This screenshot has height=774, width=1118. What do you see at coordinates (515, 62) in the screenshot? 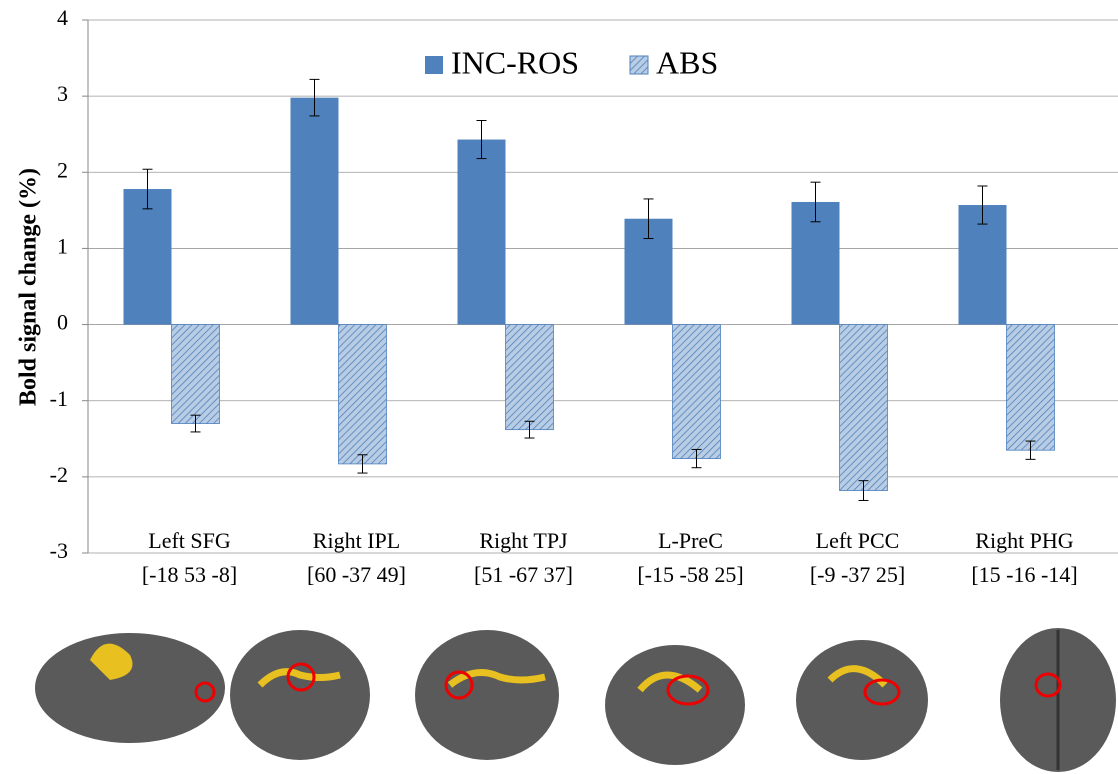
I see `legend-label: INC-ROS` at bounding box center [515, 62].